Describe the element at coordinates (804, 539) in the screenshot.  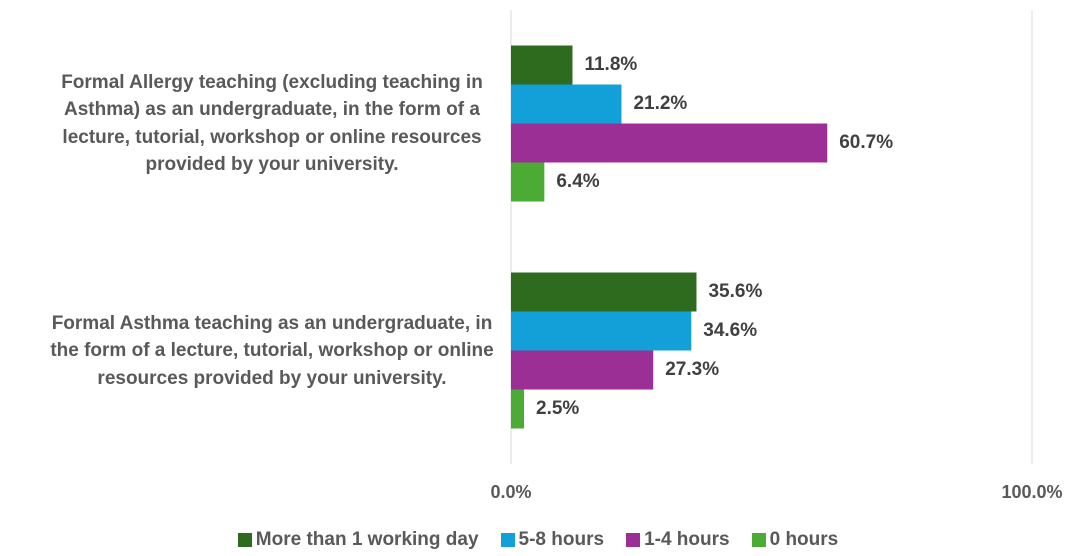
I see `legend-label: 0 hours` at that location.